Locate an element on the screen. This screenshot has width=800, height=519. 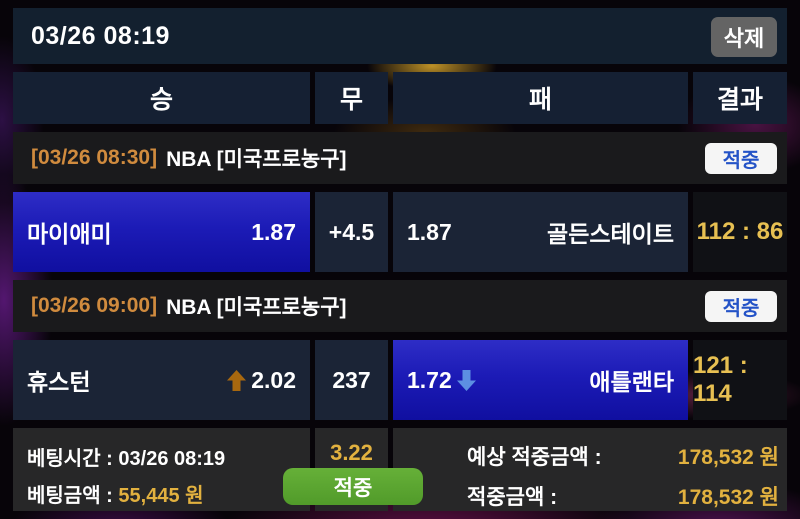
game-1-win-team: 마이애미 is located at coordinates (69, 234).